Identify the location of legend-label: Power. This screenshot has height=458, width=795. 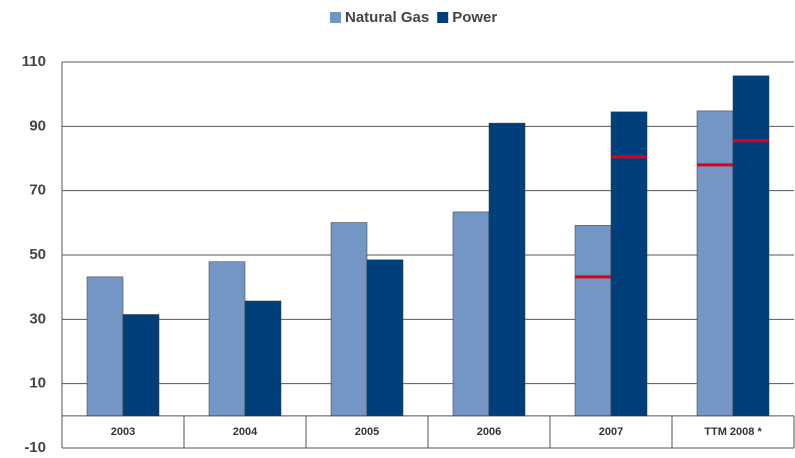
(474, 17).